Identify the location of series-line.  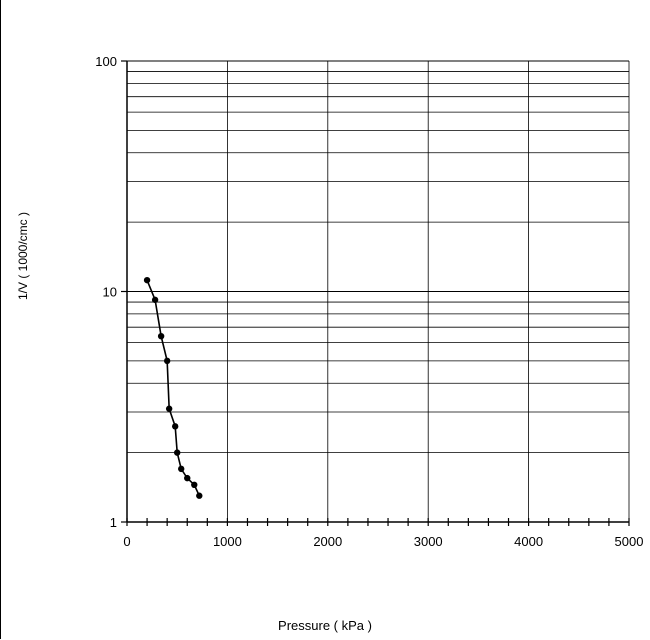
(173, 388).